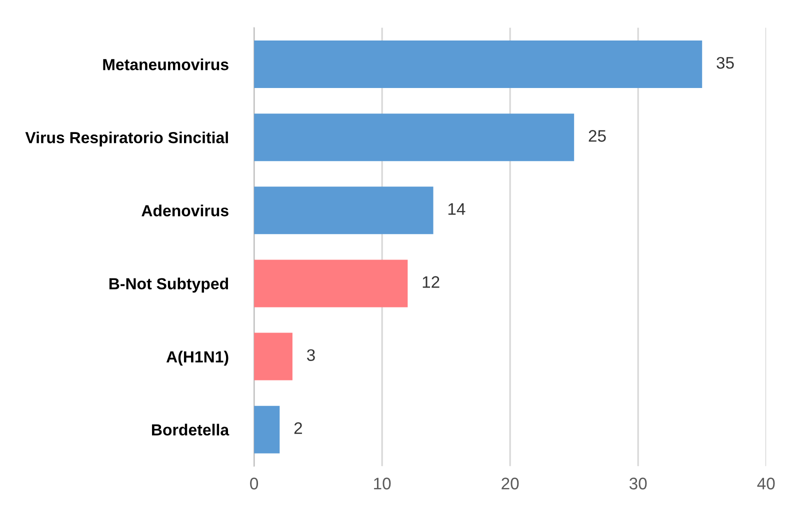 This screenshot has width=789, height=505. What do you see at coordinates (638, 484) in the screenshot?
I see `x-tick-label: 30` at bounding box center [638, 484].